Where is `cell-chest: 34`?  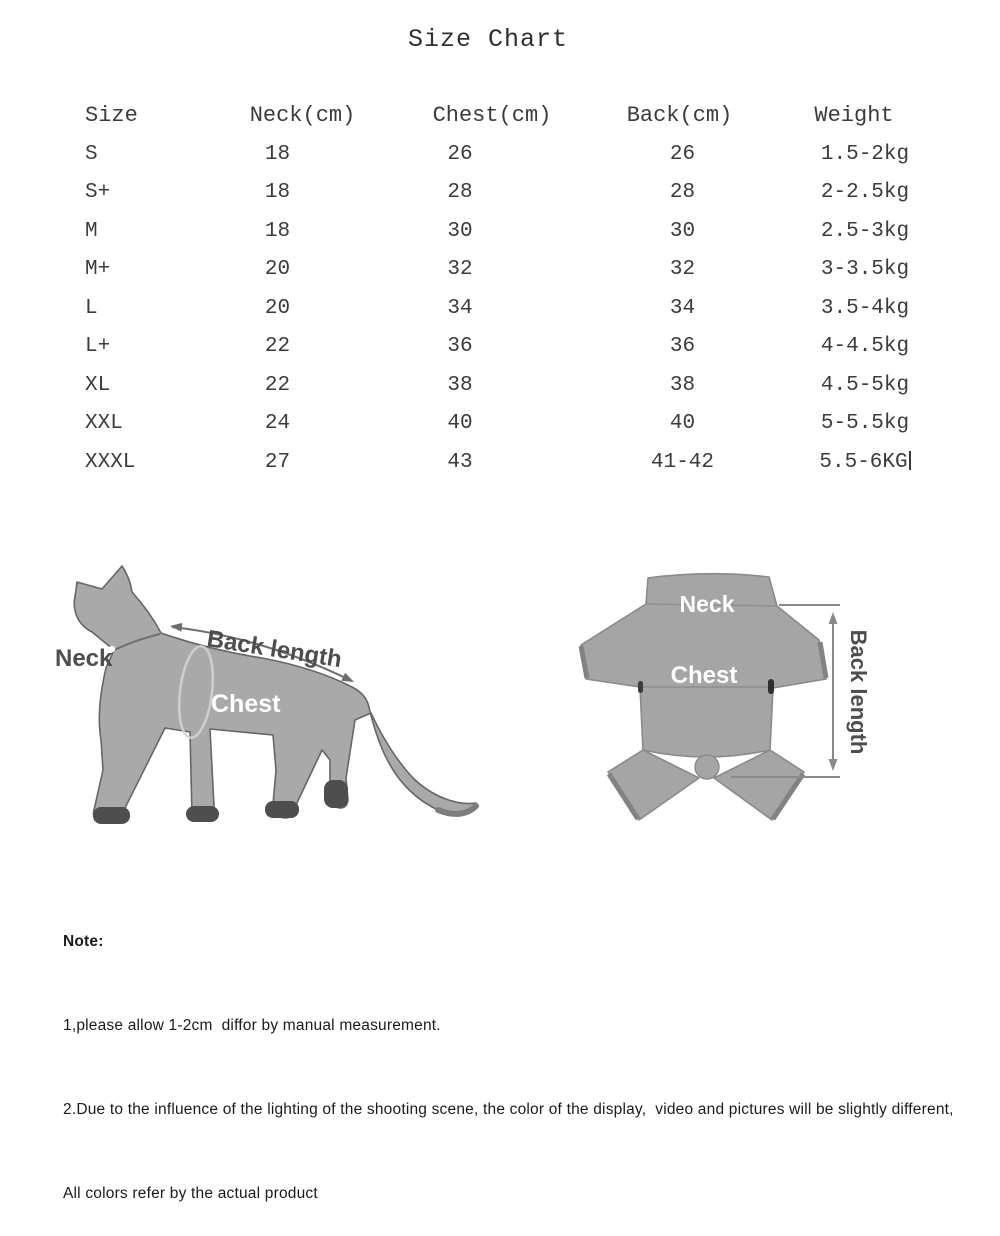 cell-chest: 34 is located at coordinates (460, 308).